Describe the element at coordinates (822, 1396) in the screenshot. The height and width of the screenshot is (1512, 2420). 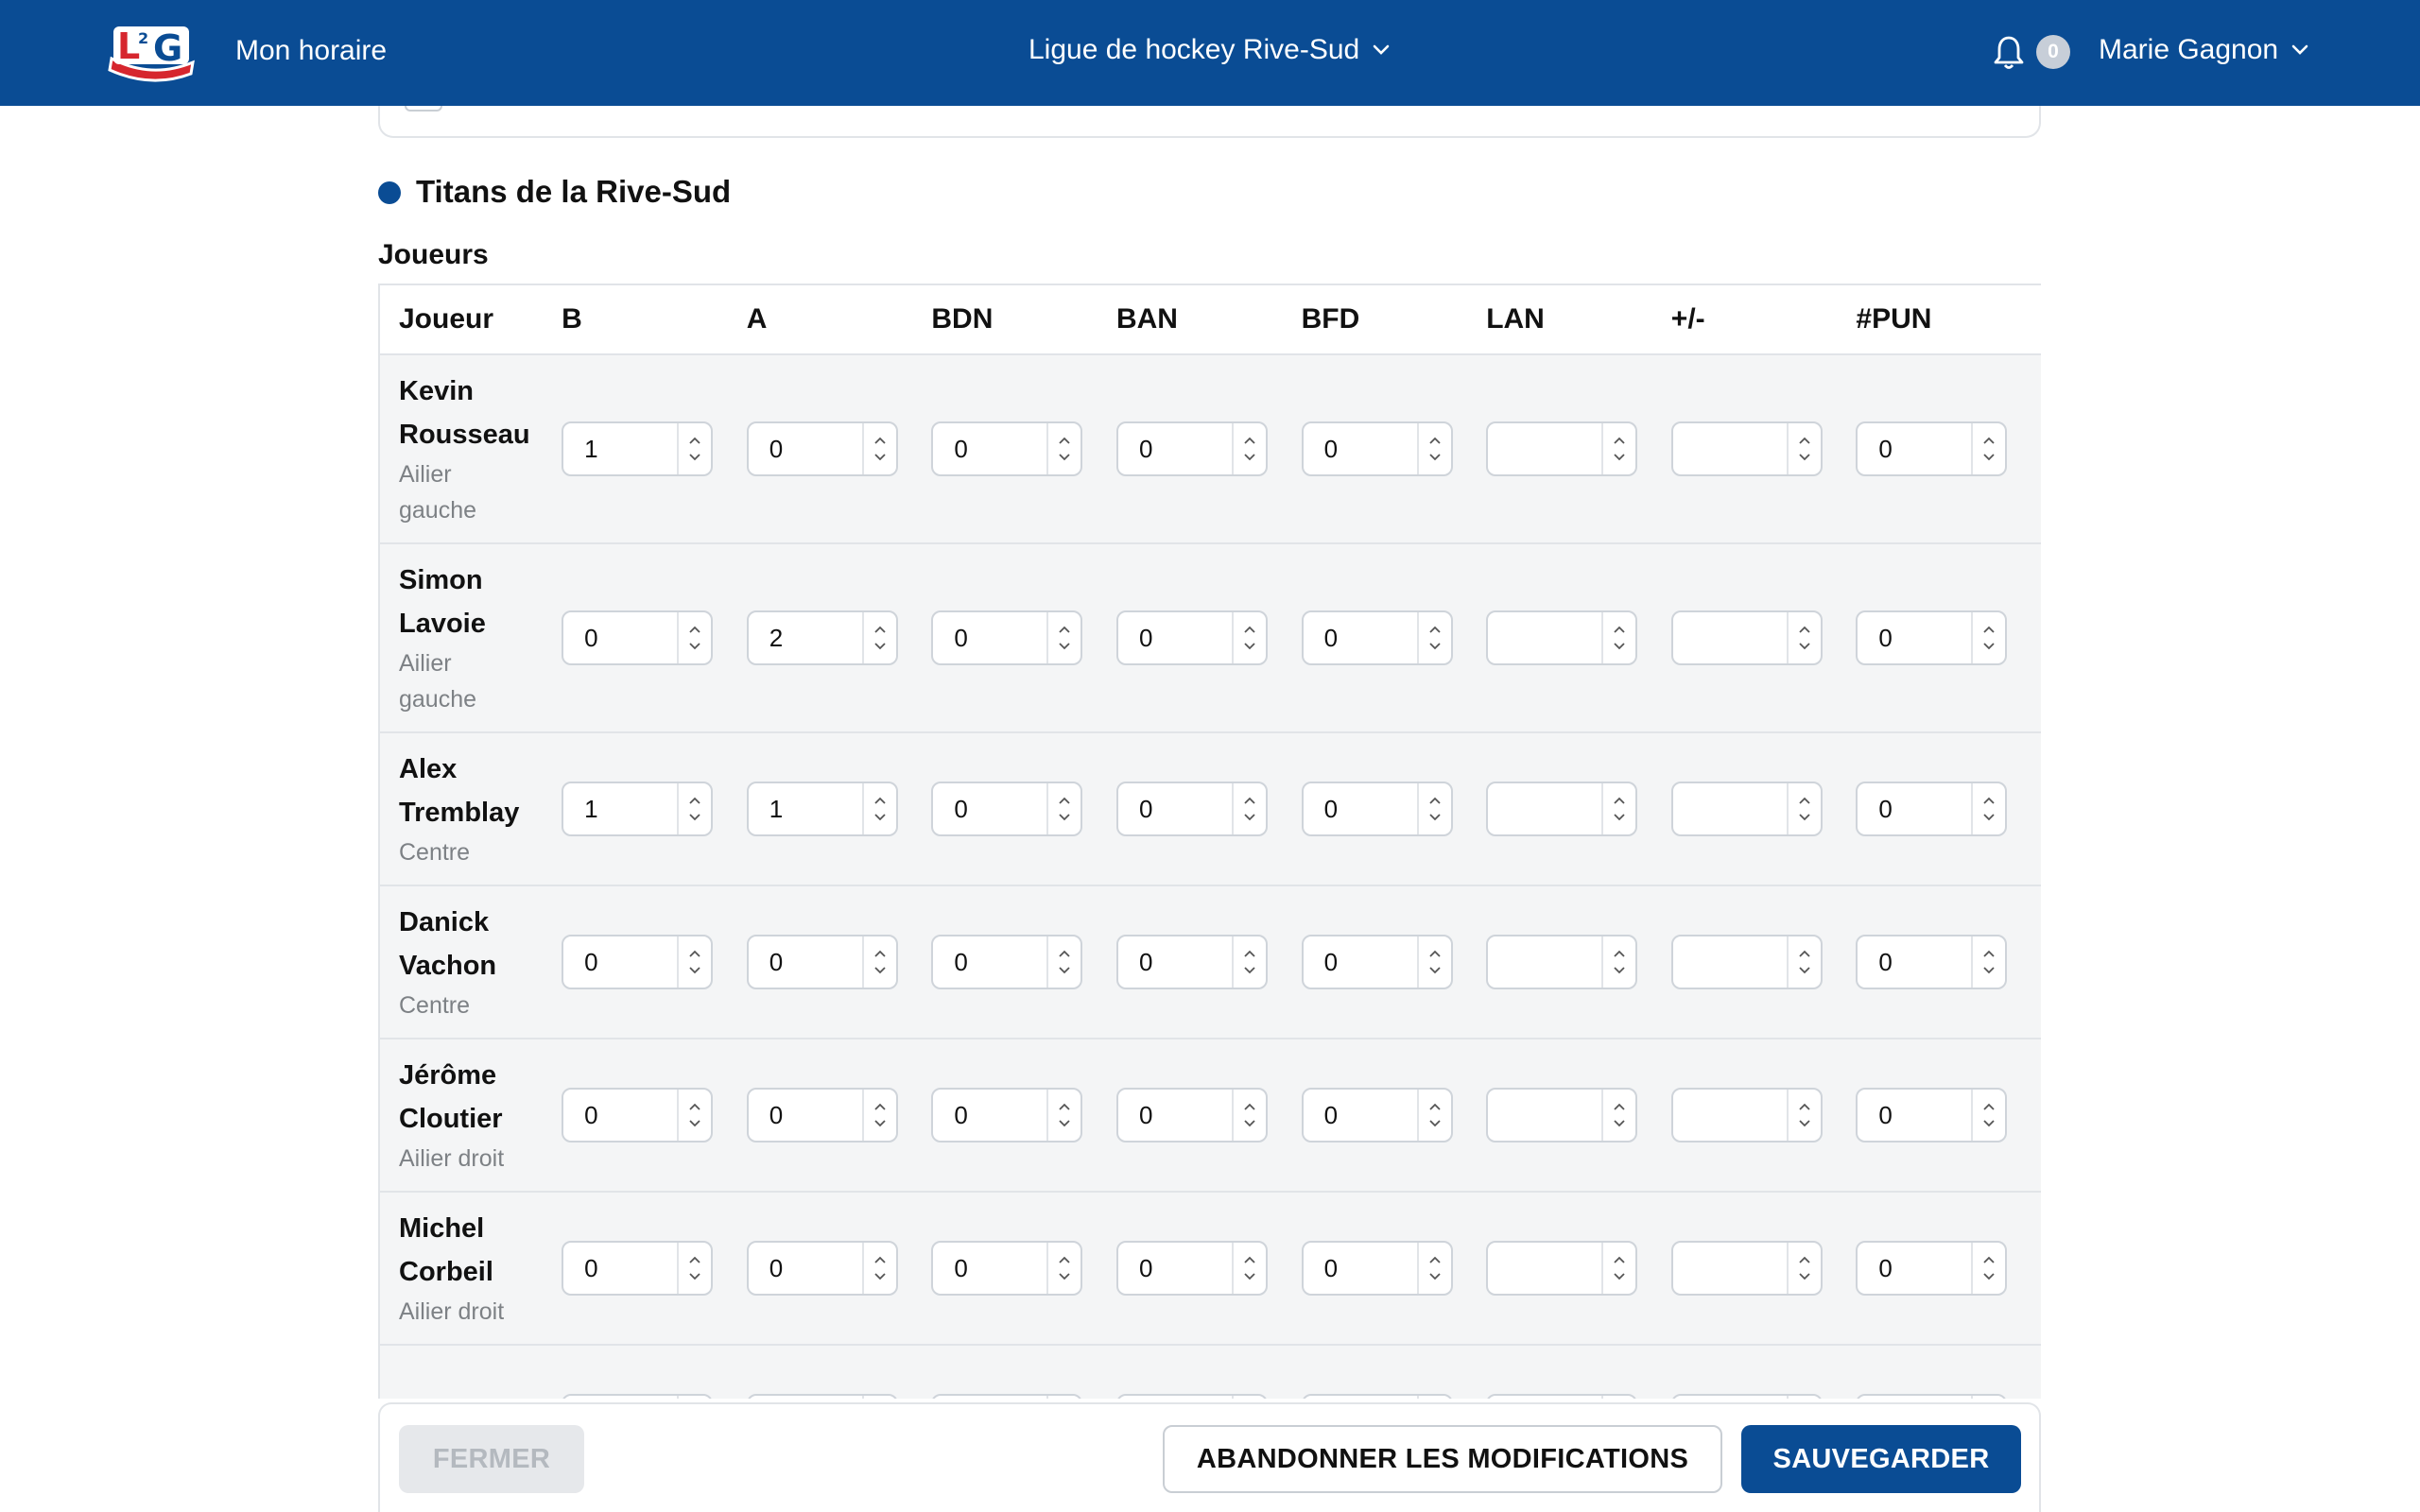
I see `a-number-input` at that location.